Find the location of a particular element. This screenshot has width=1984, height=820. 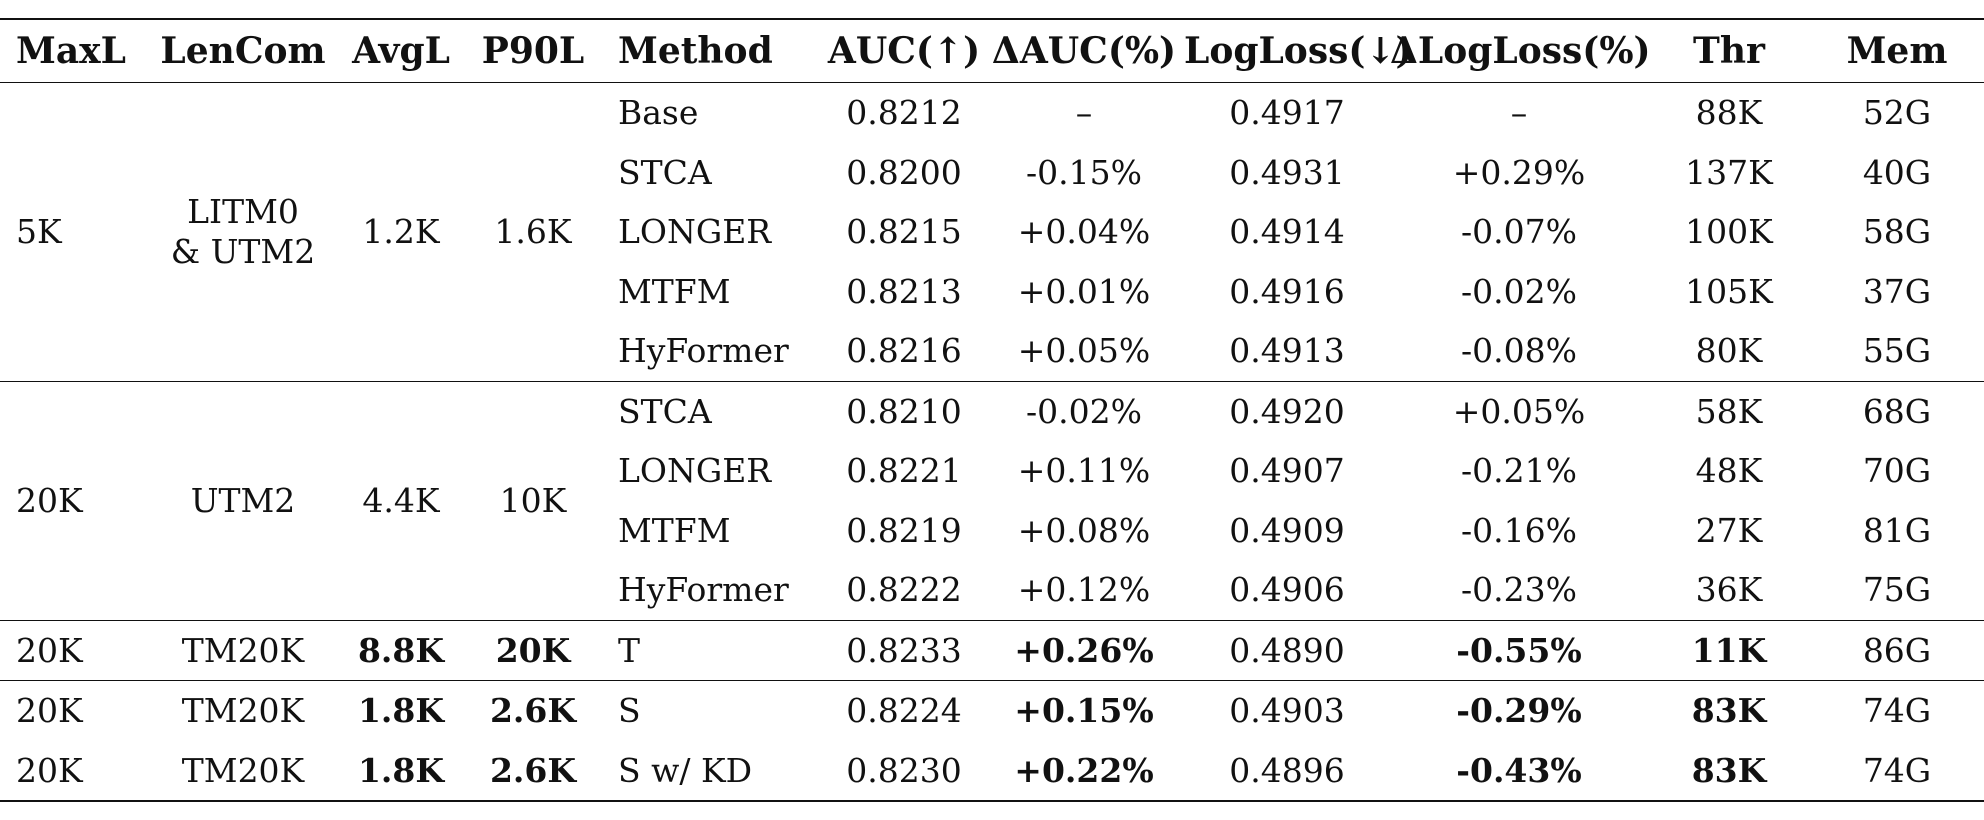

cell-method: T is located at coordinates (629, 650).